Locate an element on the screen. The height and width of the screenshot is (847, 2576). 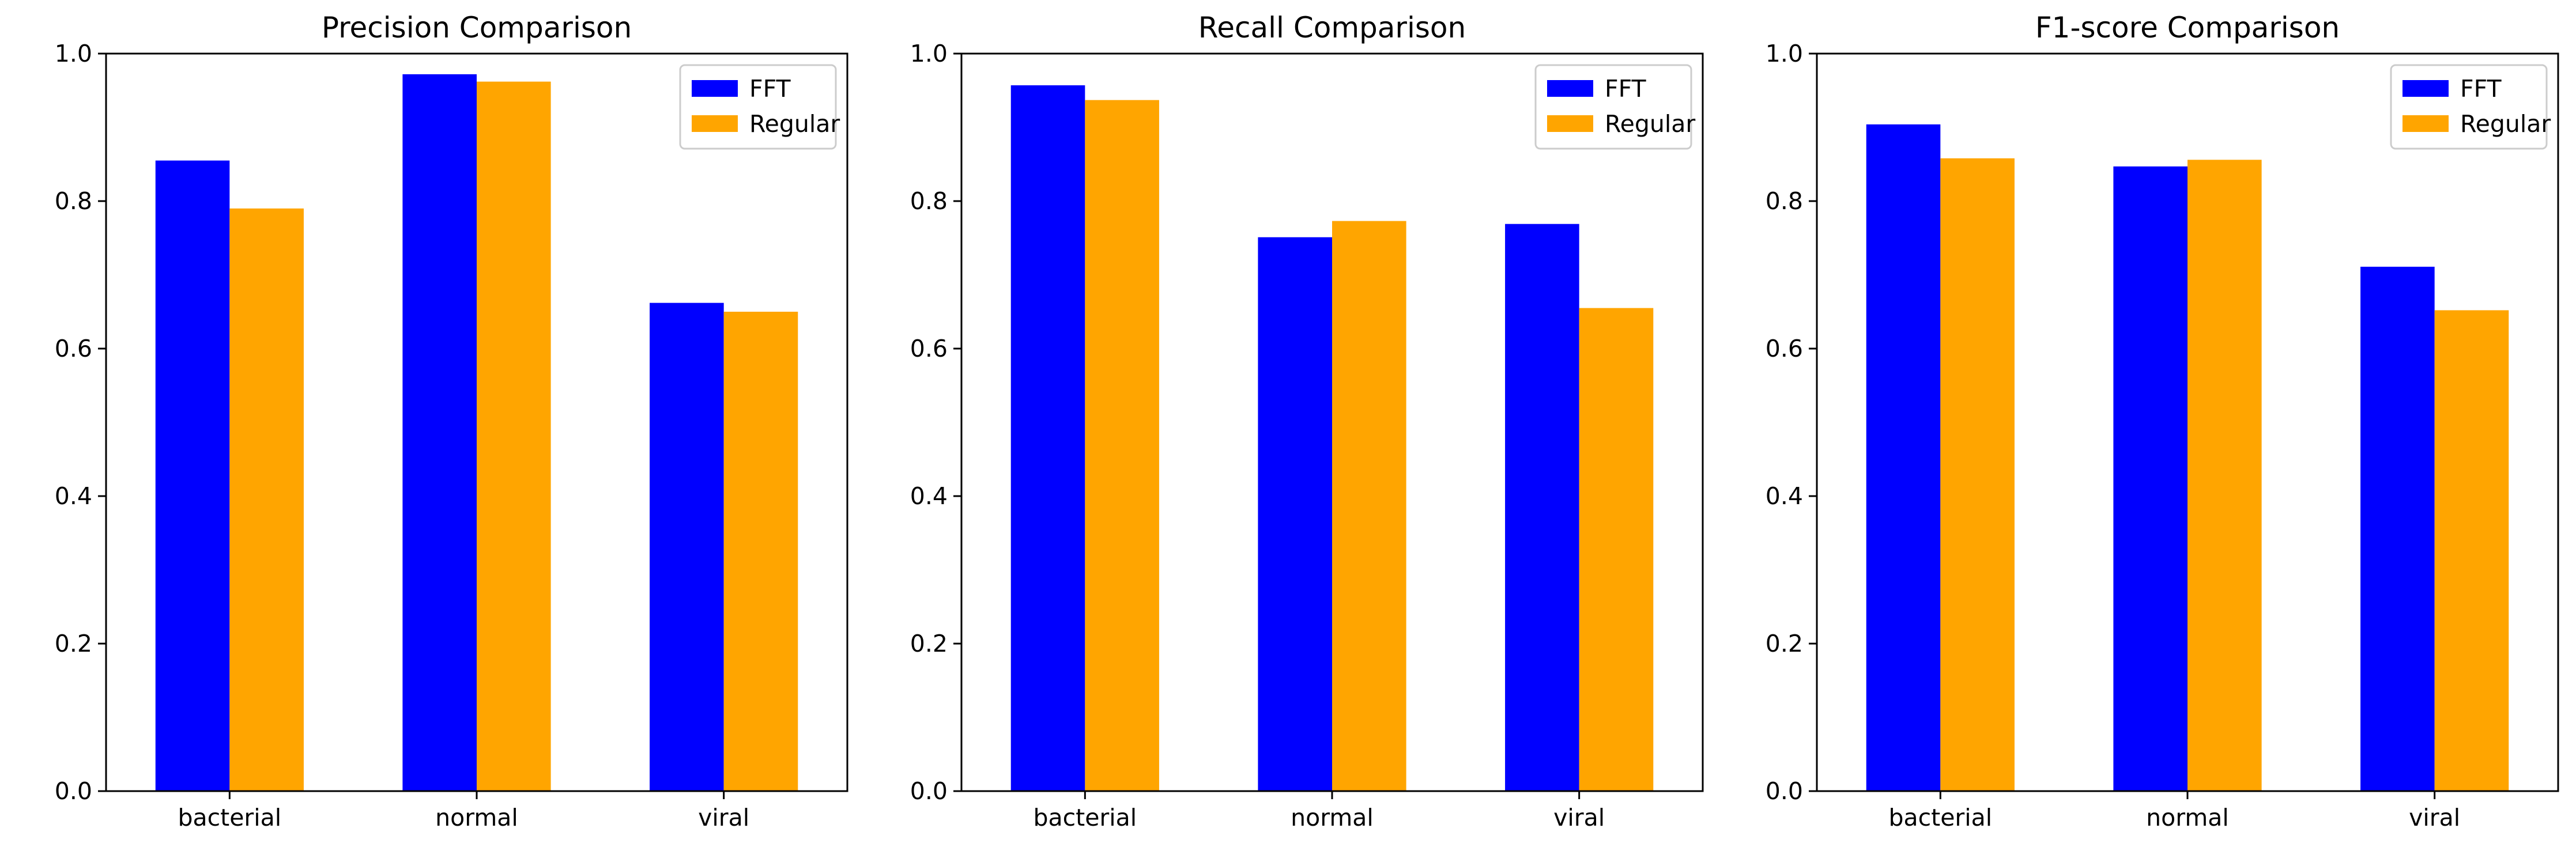
chart-title: Precision Comparison is located at coordinates (477, 27).